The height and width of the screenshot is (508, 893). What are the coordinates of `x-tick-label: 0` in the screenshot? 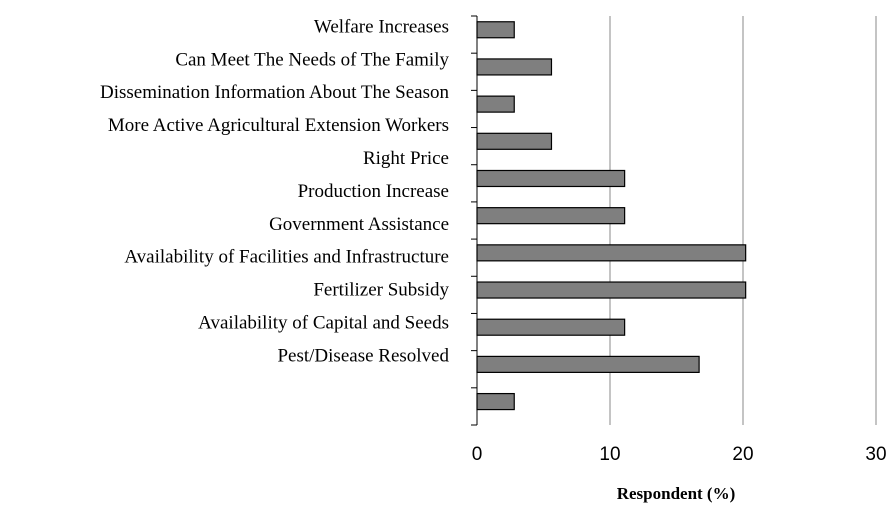 It's located at (477, 454).